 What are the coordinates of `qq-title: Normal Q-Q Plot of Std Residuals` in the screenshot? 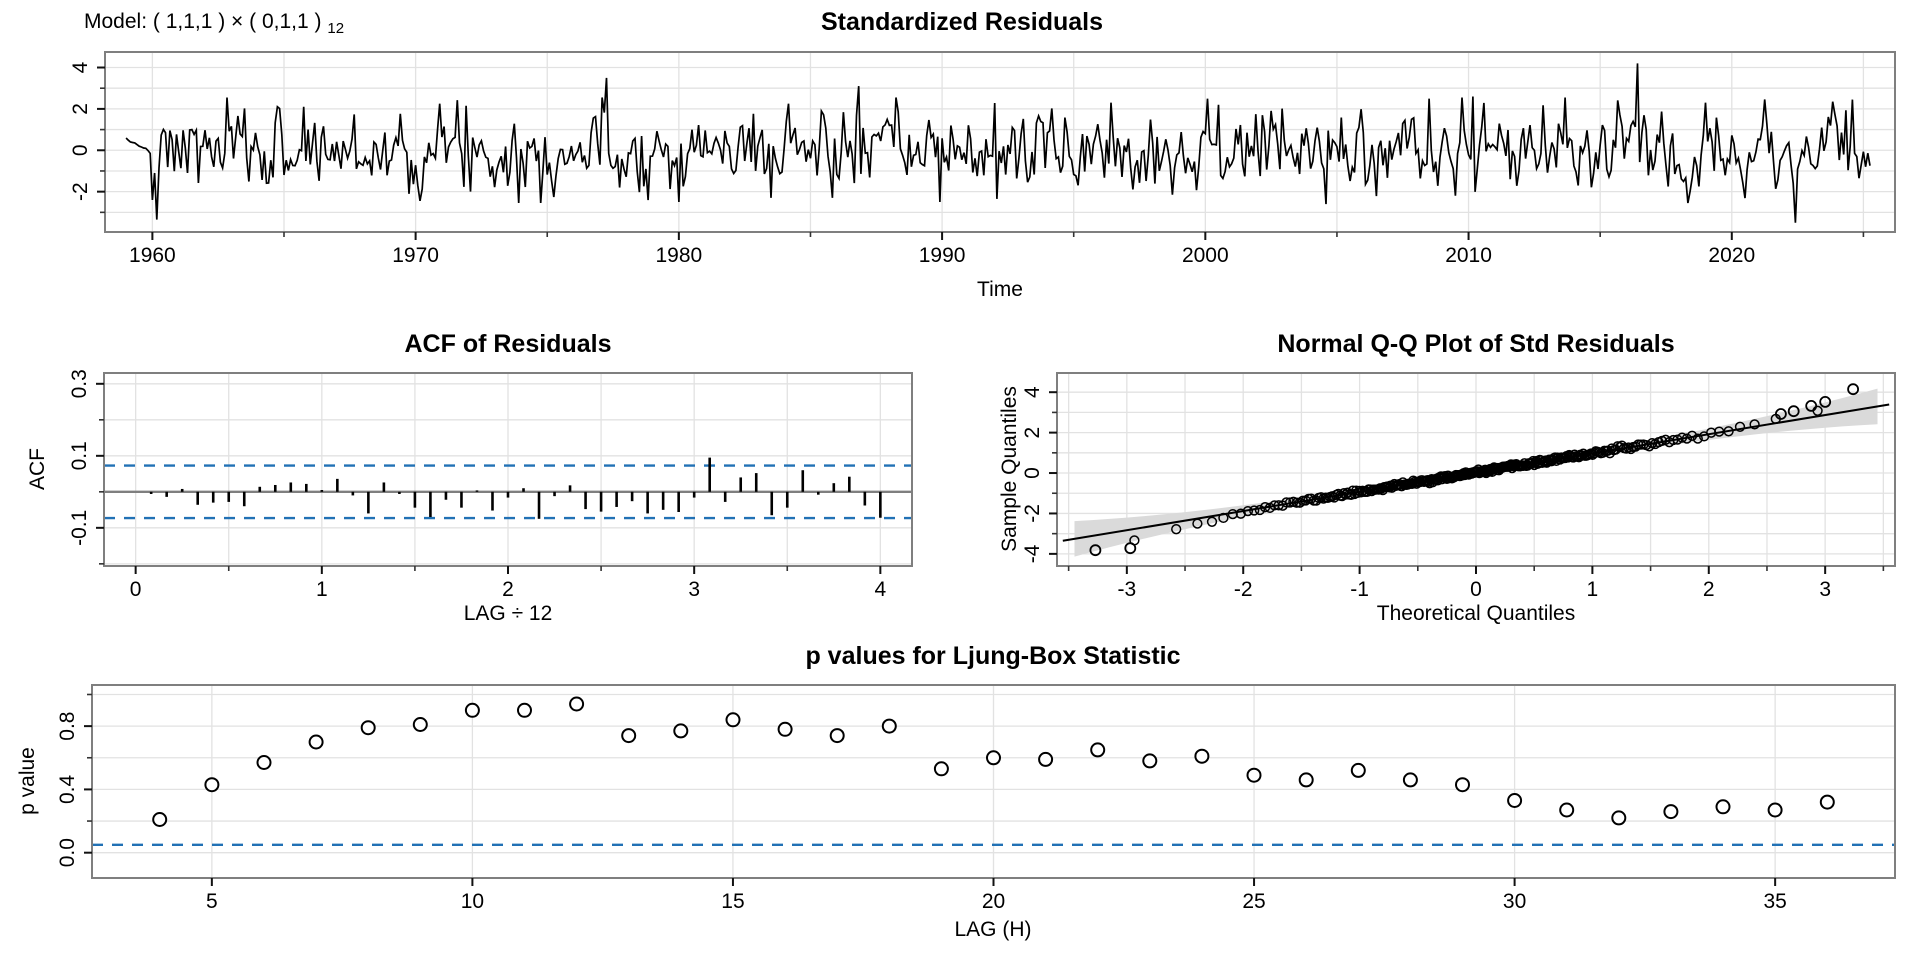 It's located at (1476, 344).